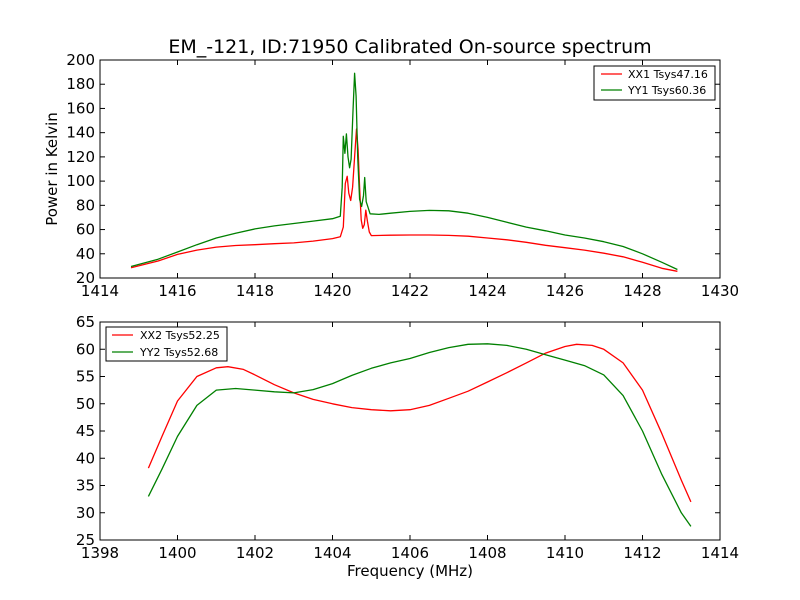 This screenshot has width=800, height=600. Describe the element at coordinates (177, 291) in the screenshot. I see `x-tick-label: 1416` at that location.